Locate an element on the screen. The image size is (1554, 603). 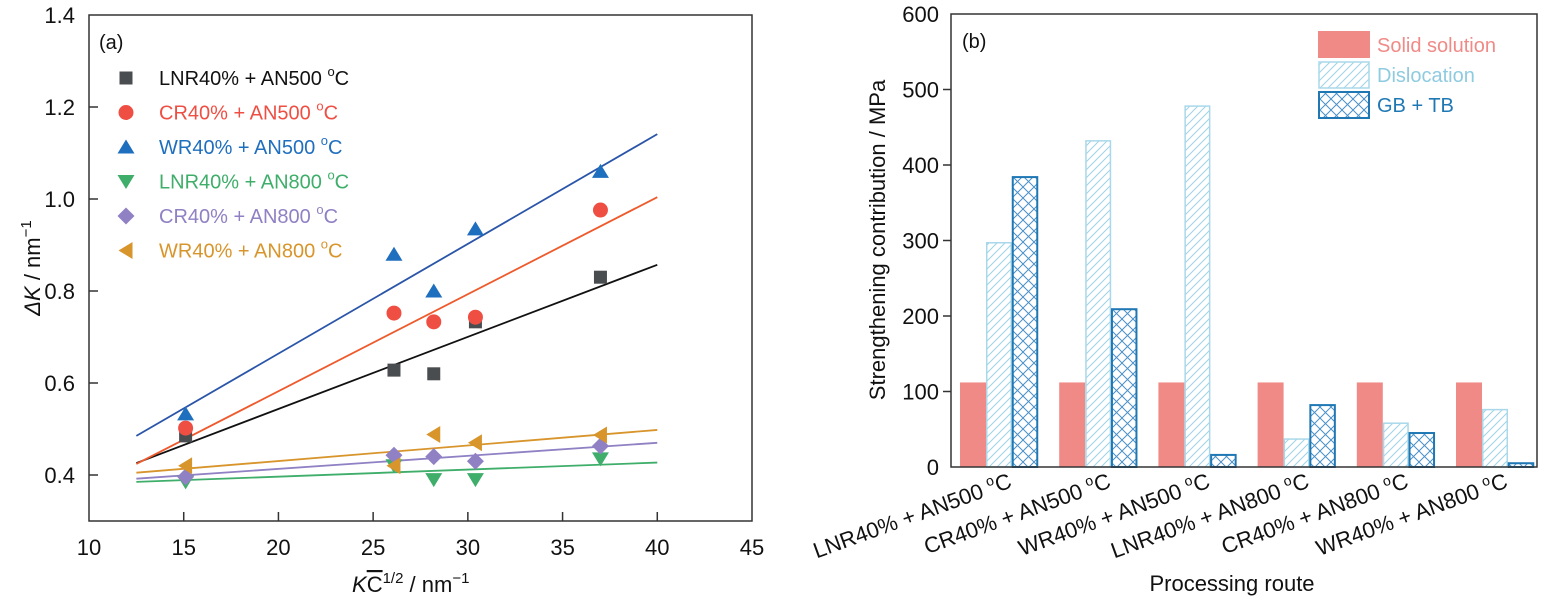
legend-item: WR40% + AN800 oC is located at coordinates (230, 250).